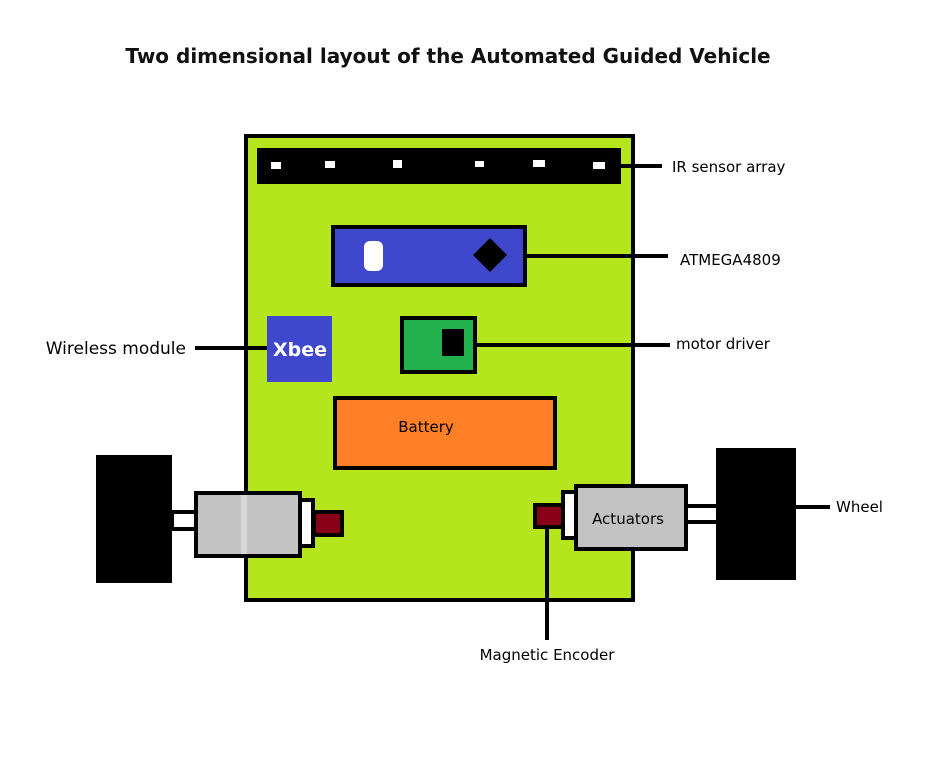  I want to click on motor-driver-board, so click(438, 345).